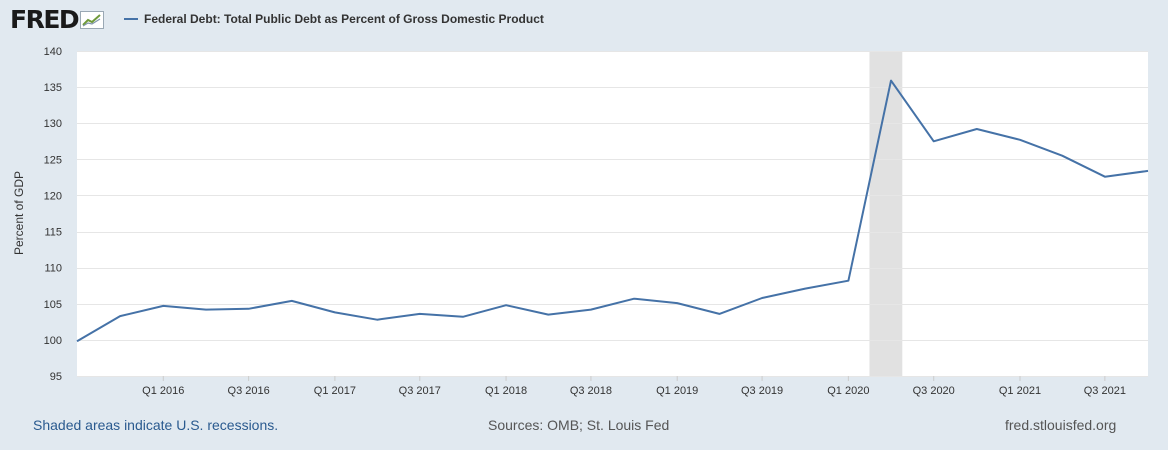 The width and height of the screenshot is (1168, 450). Describe the element at coordinates (56, 377) in the screenshot. I see `y-tick-label-95: 95` at that location.